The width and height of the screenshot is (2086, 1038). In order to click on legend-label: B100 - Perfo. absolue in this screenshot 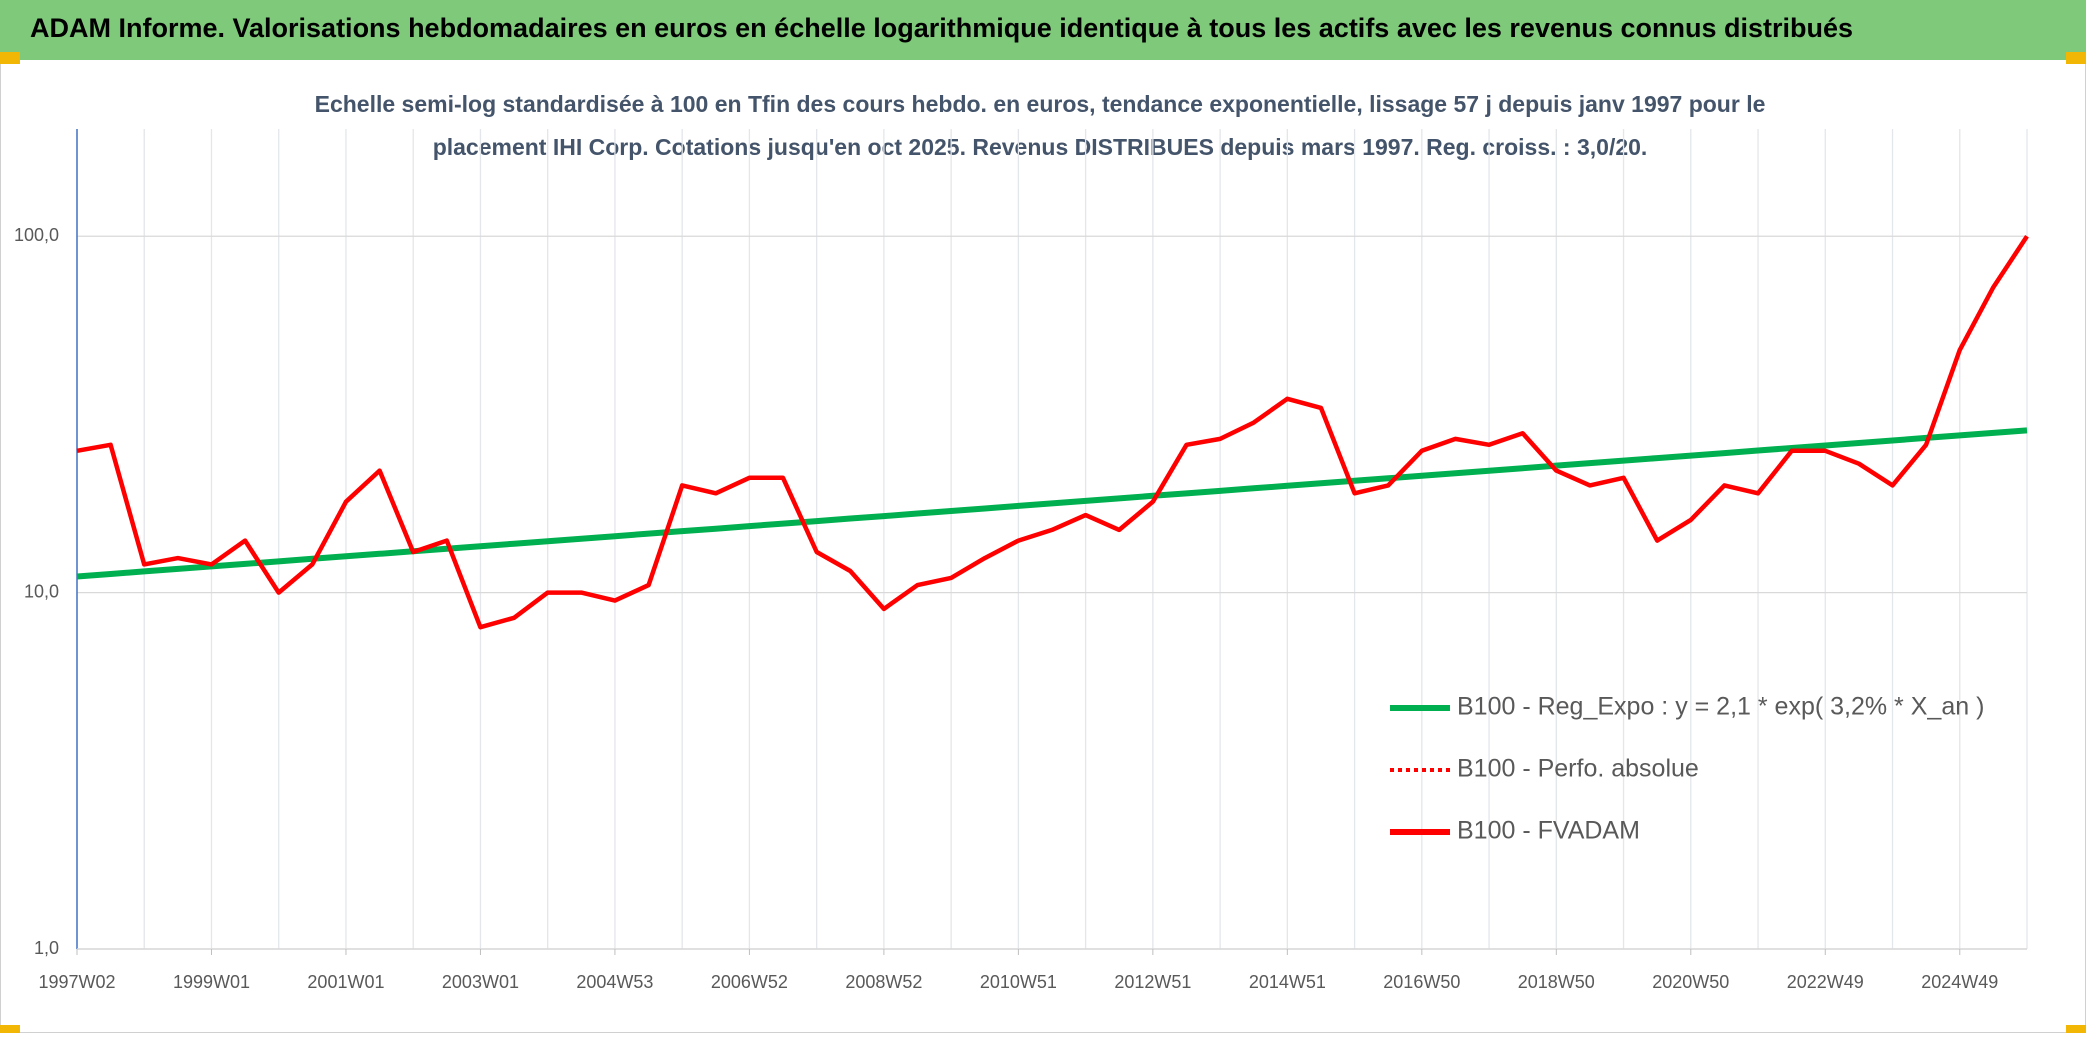, I will do `click(1578, 769)`.